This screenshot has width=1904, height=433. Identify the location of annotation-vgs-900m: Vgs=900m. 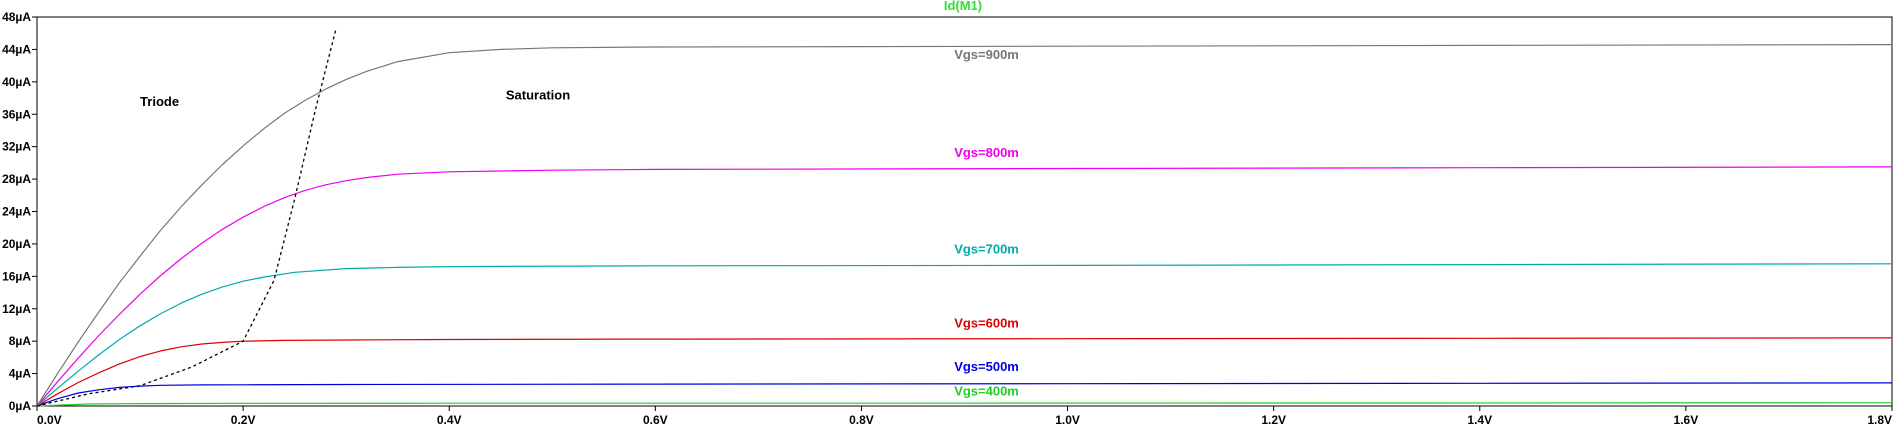
(986, 54).